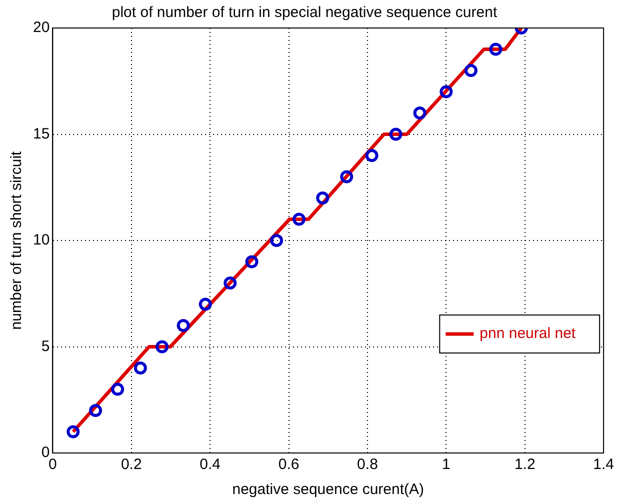 The image size is (617, 503). I want to click on x-tick-label: 0.8, so click(367, 465).